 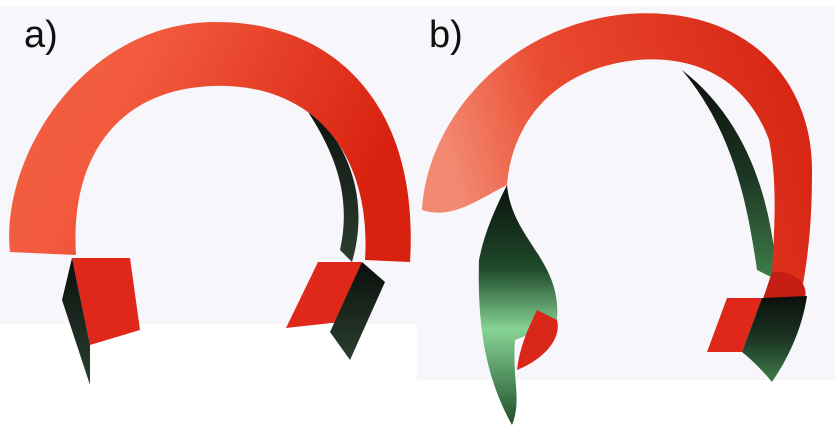 What do you see at coordinates (446, 35) in the screenshot?
I see `panel-label-b: b)` at bounding box center [446, 35].